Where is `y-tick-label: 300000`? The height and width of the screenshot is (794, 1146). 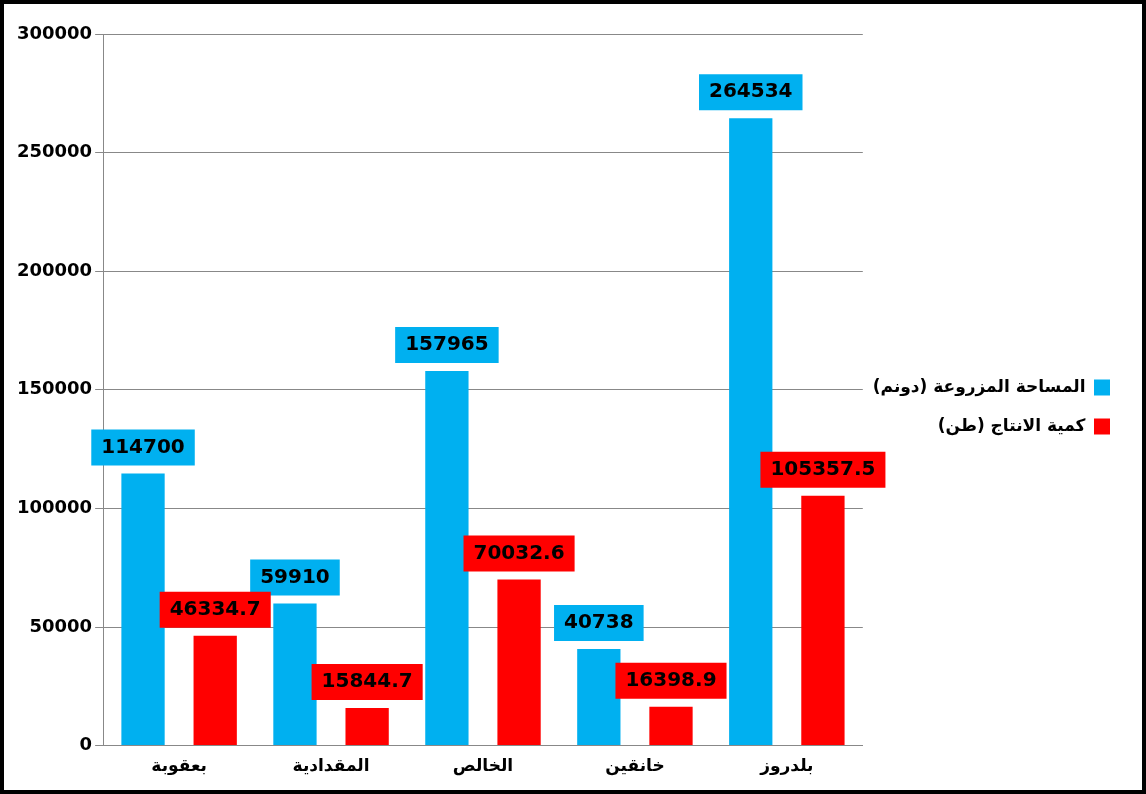
y-tick-label: 300000 is located at coordinates (54, 32).